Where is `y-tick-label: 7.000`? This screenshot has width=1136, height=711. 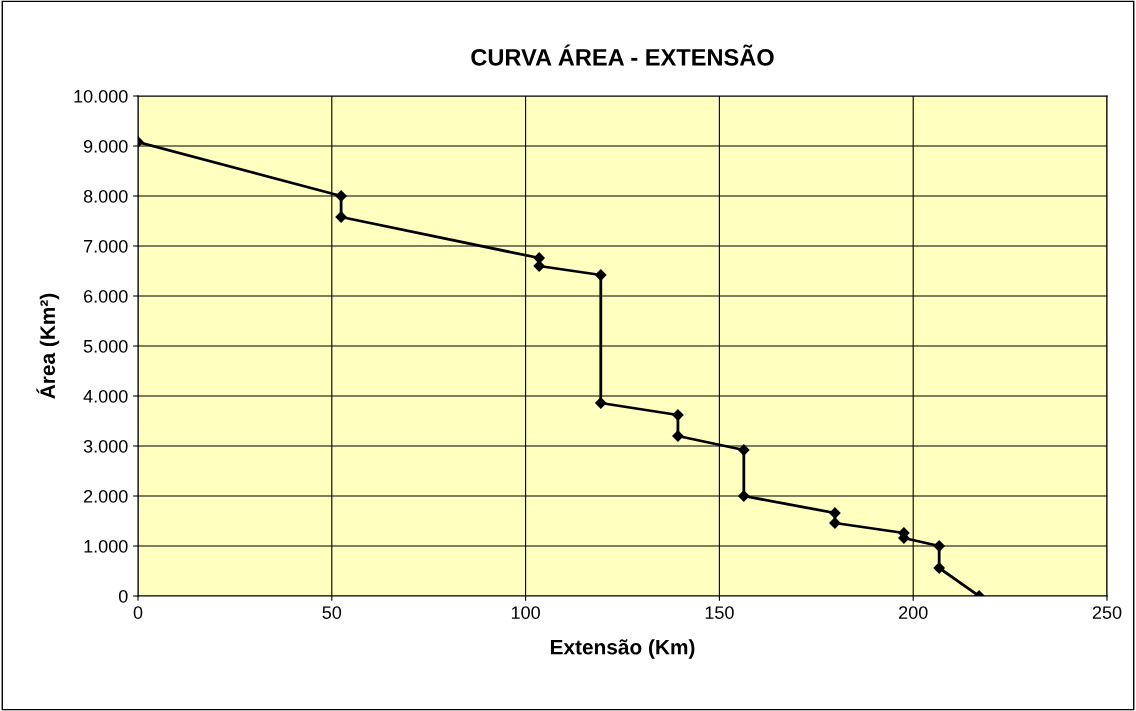 y-tick-label: 7.000 is located at coordinates (106, 246).